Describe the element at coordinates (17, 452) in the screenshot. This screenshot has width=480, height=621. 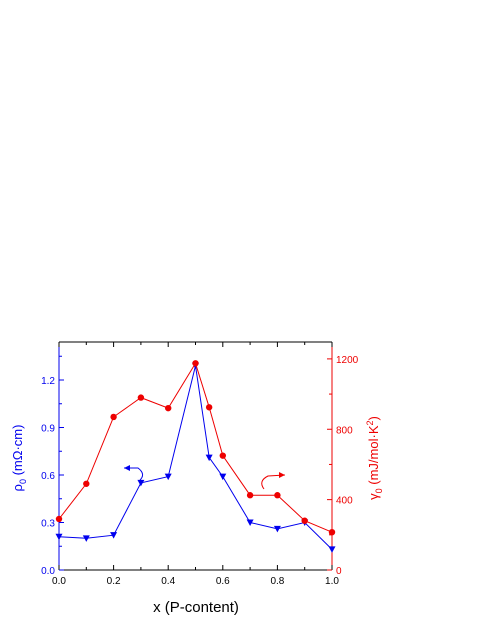
I see `left-axis-title-rest: (mΩ·cm)` at that location.